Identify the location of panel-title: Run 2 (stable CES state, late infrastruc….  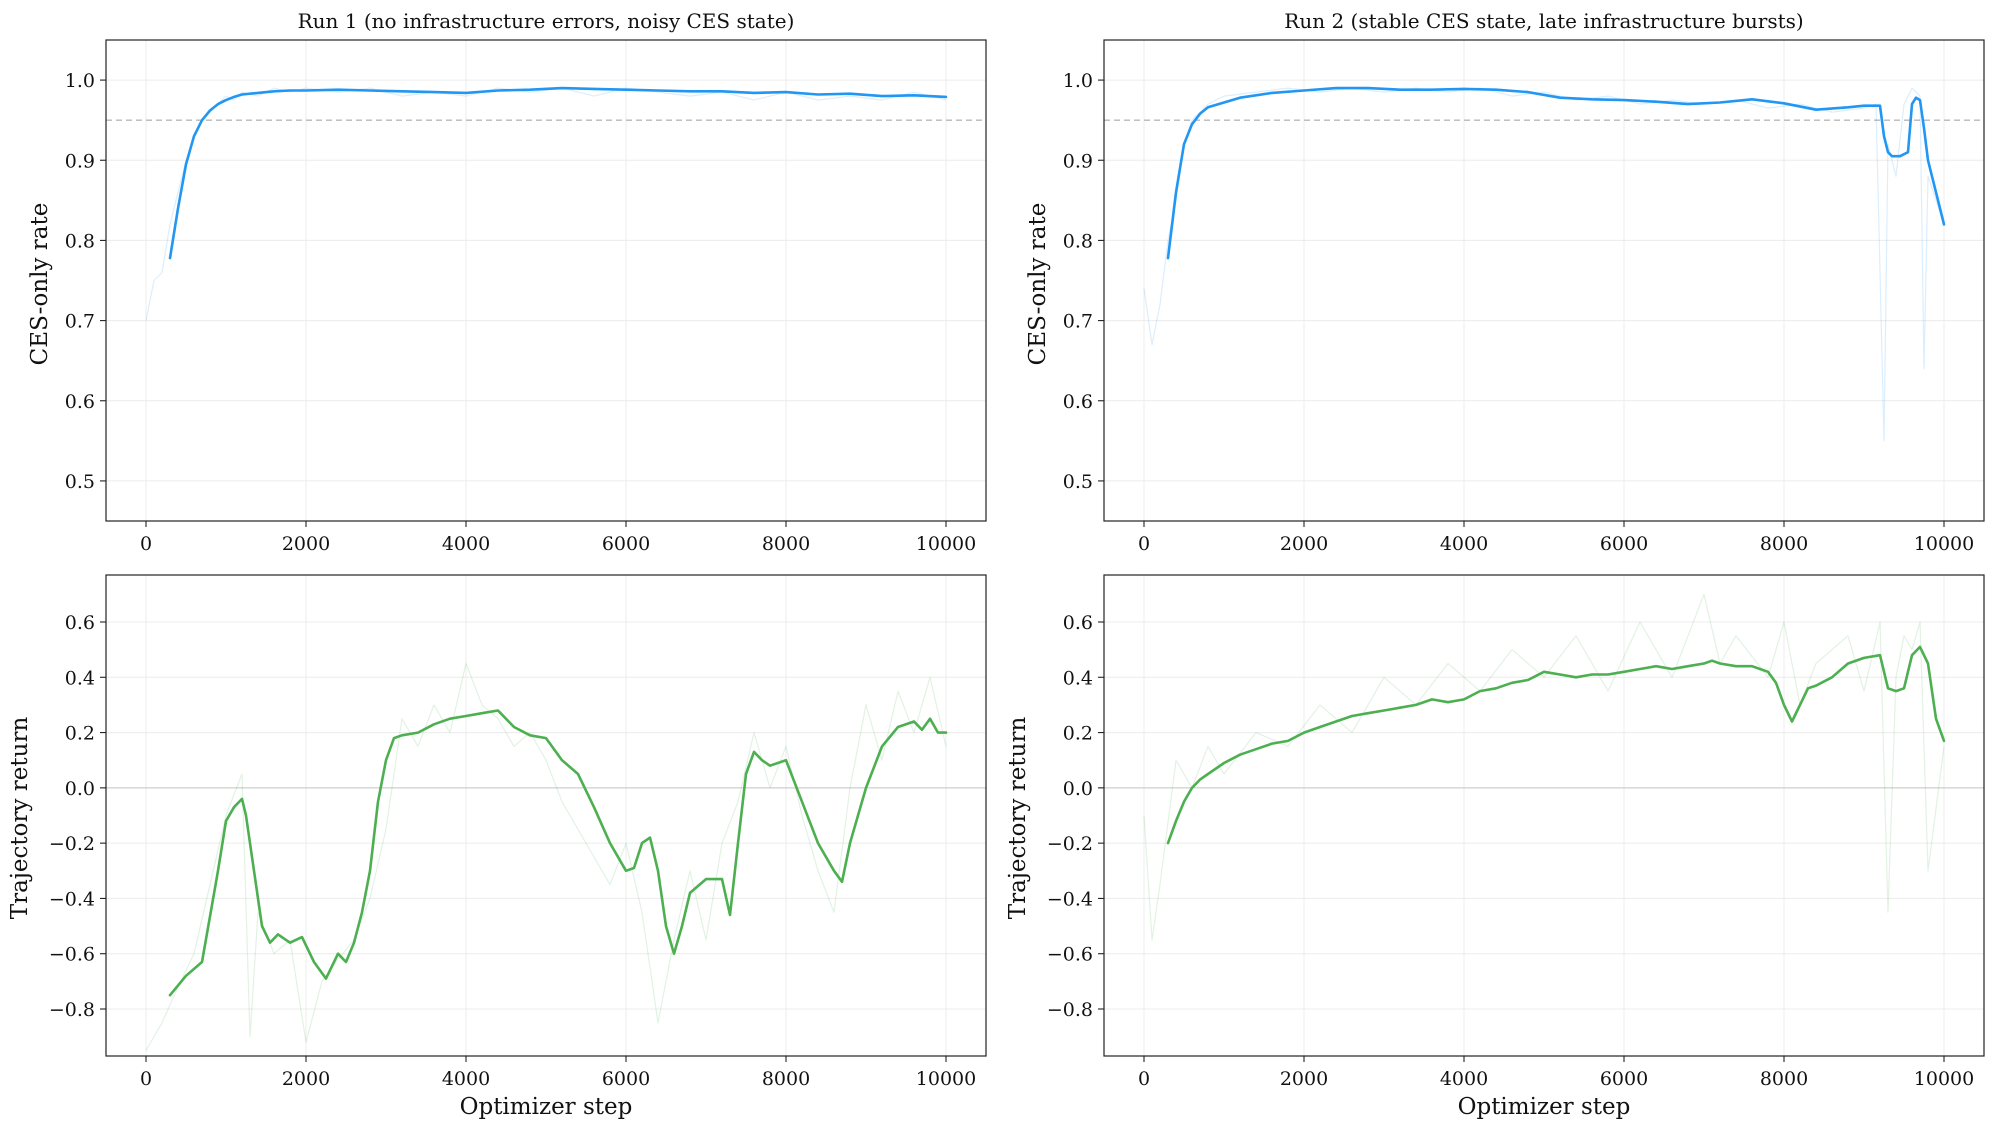
(1543, 21).